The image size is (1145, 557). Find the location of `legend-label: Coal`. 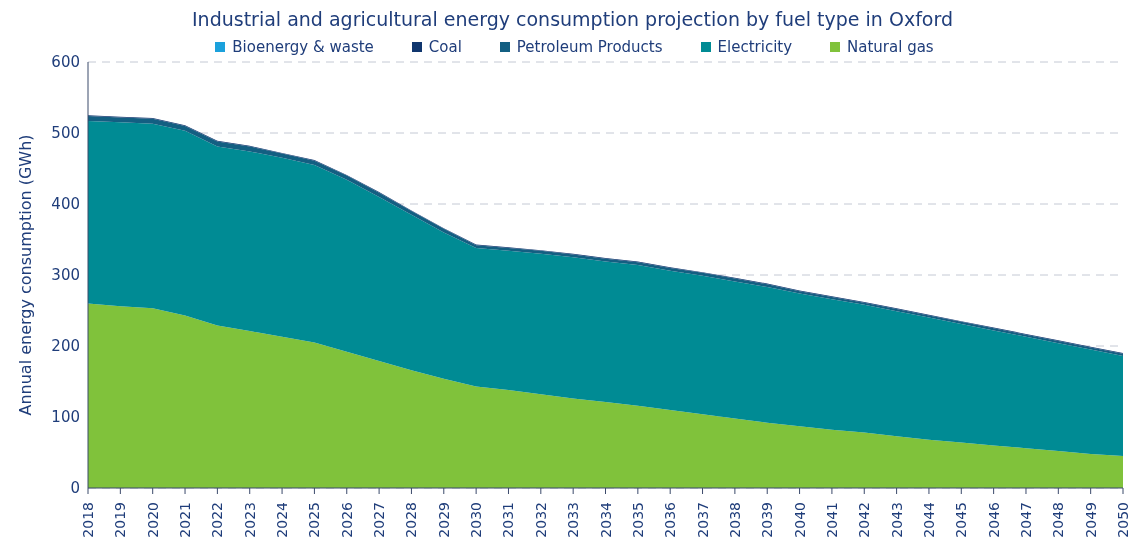

legend-label: Coal is located at coordinates (445, 47).